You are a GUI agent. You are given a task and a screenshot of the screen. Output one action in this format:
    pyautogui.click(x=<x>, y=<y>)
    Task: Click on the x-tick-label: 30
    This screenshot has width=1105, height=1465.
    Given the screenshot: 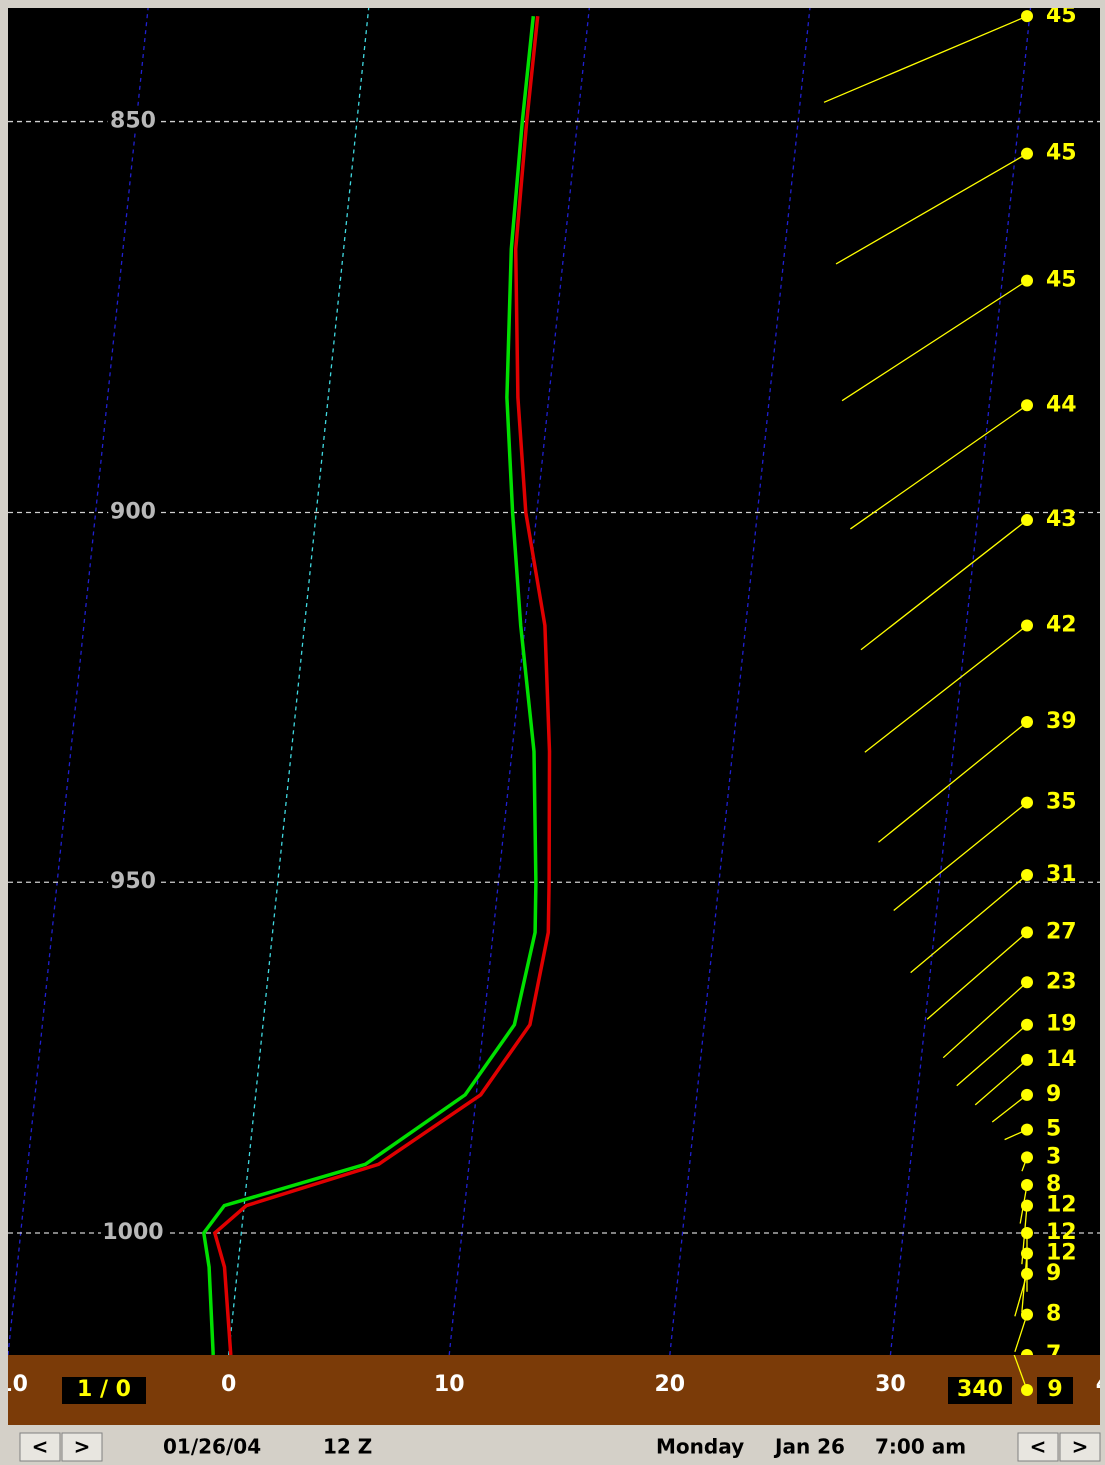 What is the action you would take?
    pyautogui.click(x=890, y=1384)
    